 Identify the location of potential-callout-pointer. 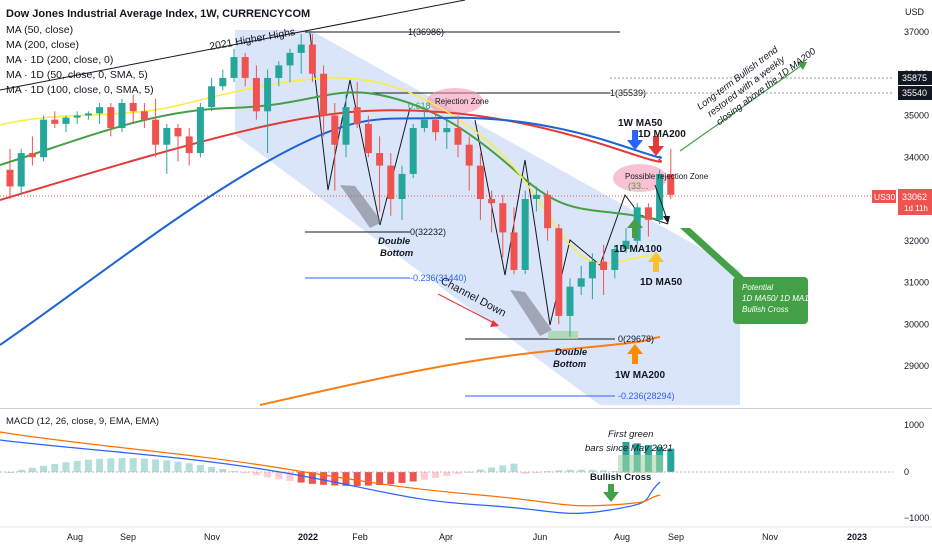
(712, 253).